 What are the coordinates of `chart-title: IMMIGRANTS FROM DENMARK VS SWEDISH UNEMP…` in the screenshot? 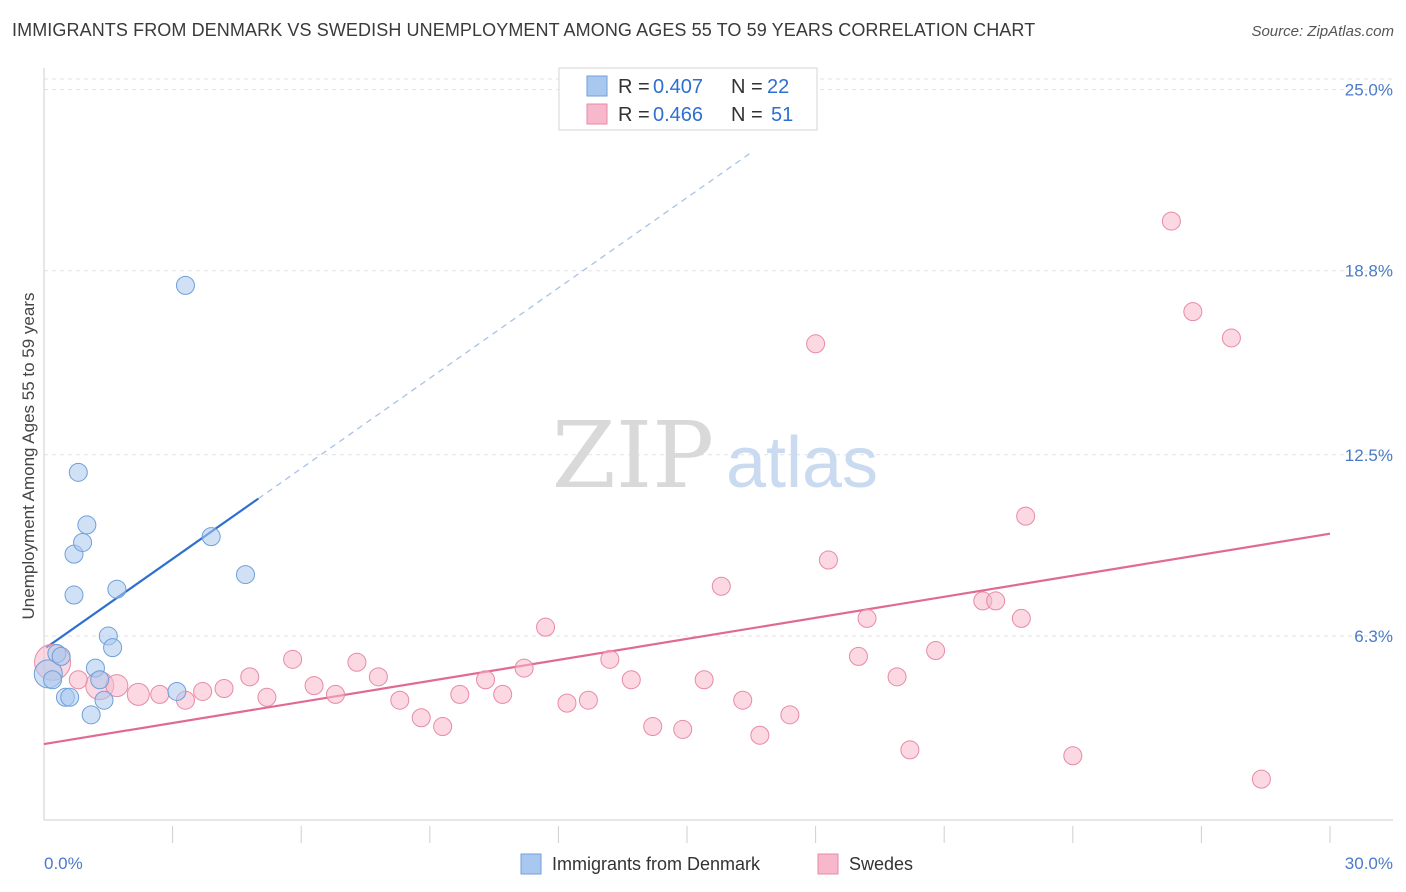 It's located at (524, 30).